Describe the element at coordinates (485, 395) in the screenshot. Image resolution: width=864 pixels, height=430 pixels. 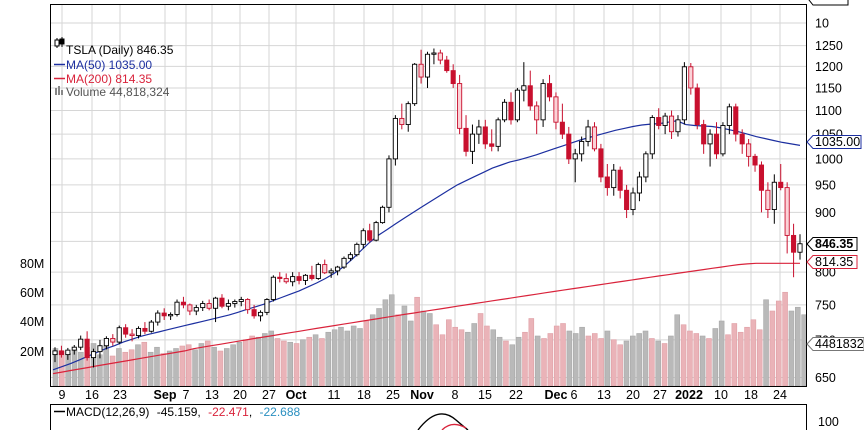
I see `x-tick-label: 15` at that location.